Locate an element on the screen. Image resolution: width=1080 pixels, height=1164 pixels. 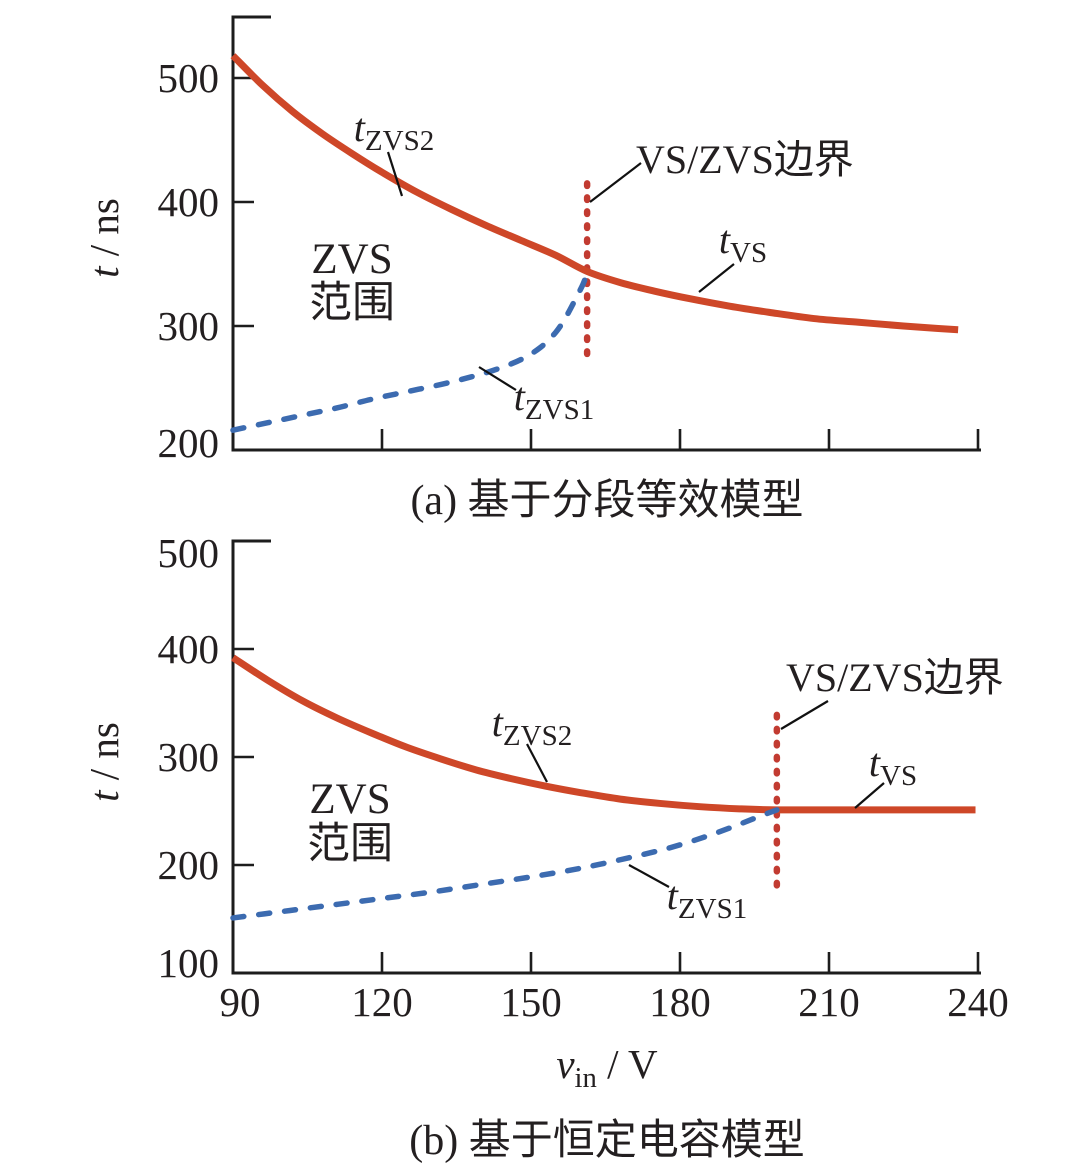
leader-tzvs2-a is located at coordinates (395, 174).